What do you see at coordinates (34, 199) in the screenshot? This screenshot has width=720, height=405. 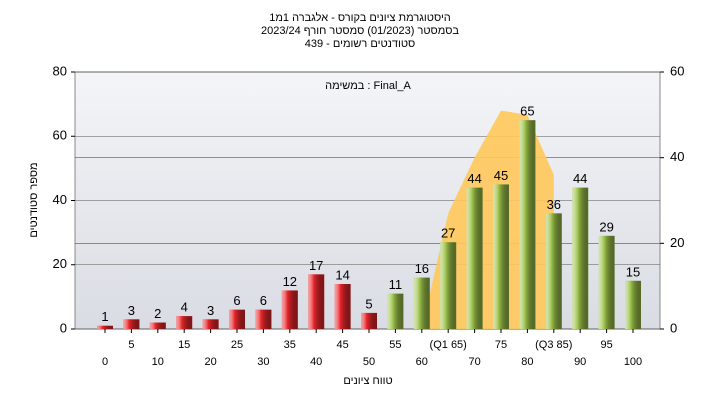 I see `y-axis-label: מספר סטודנטים` at bounding box center [34, 199].